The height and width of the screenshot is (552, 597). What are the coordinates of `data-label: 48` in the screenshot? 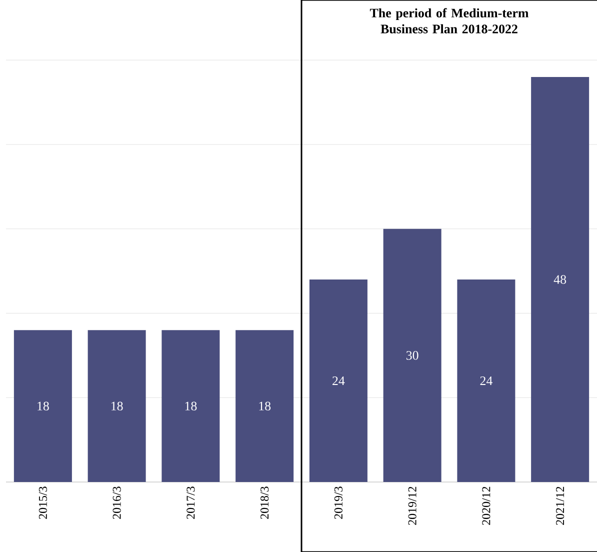 It's located at (560, 279).